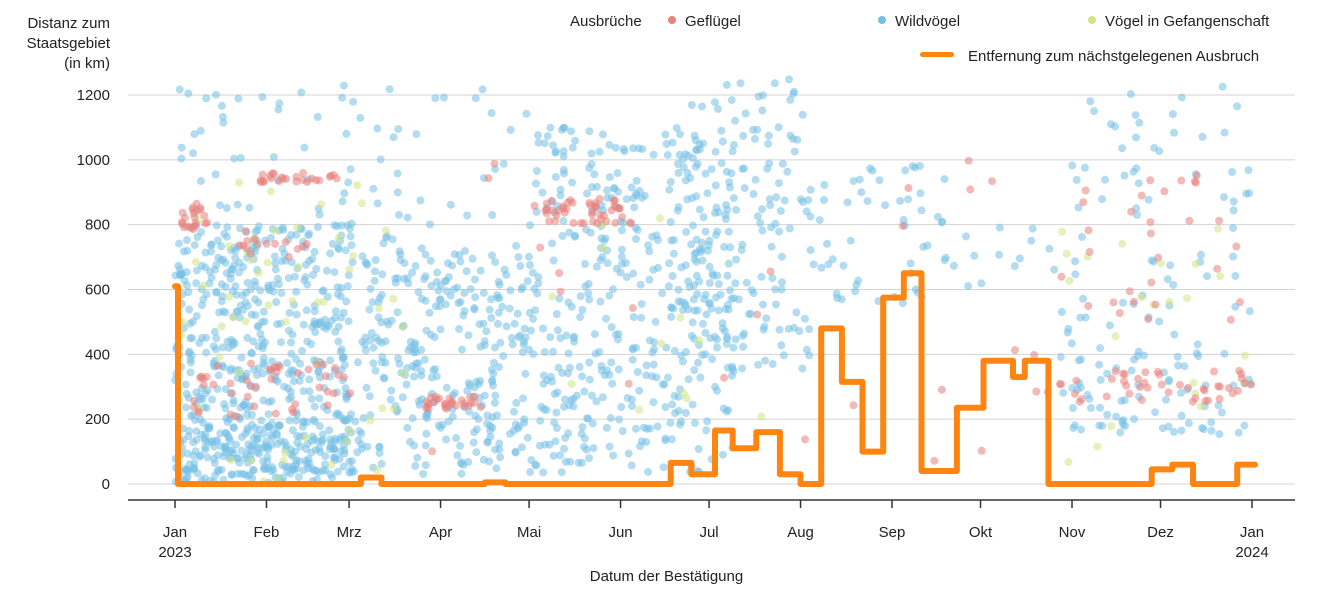  Describe the element at coordinates (174, 552) in the screenshot. I see `x-tick-year-label: 2023` at that location.